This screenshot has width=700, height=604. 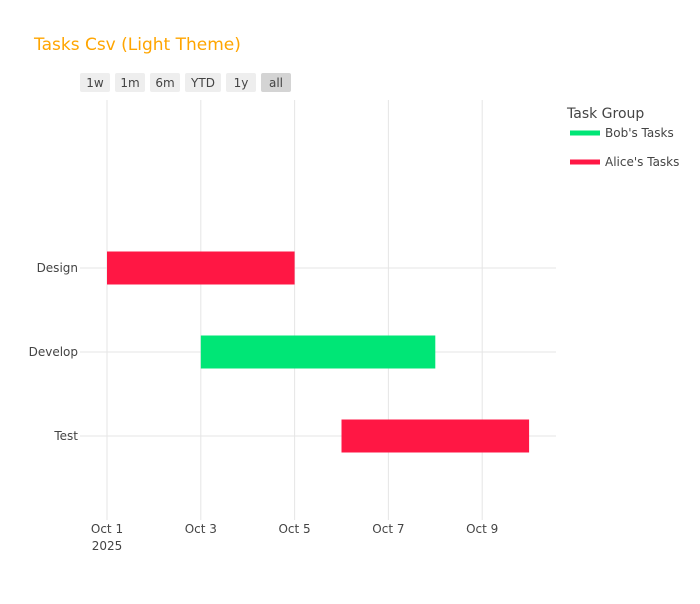 What do you see at coordinates (57, 268) in the screenshot?
I see `y-tick-label: Design` at bounding box center [57, 268].